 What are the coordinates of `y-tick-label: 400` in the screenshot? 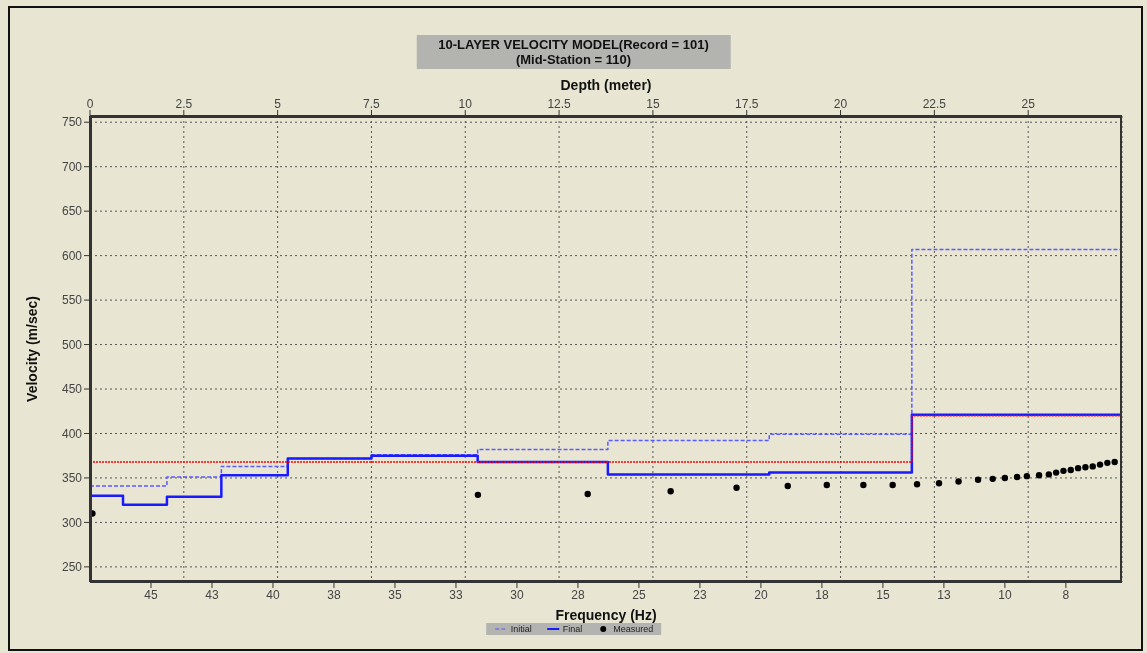 It's located at (72, 433).